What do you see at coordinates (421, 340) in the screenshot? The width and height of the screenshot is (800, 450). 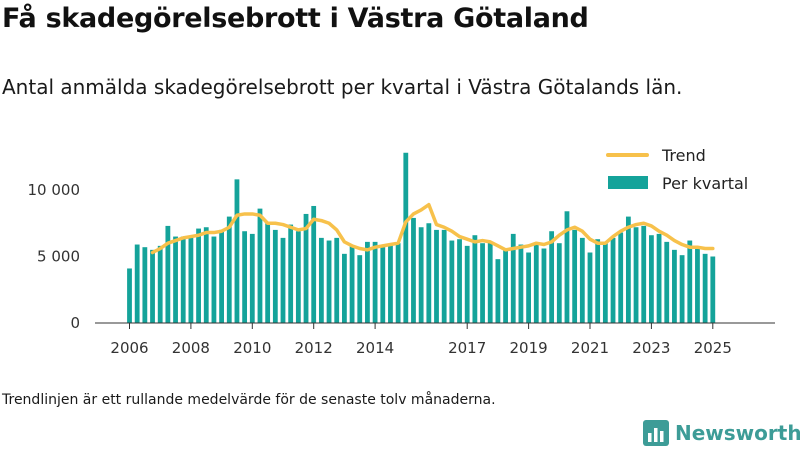 I see `x-axis-ticks: 2006 2008 2010 2012 2014 2017 2019 2021 2023 2025` at bounding box center [421, 340].